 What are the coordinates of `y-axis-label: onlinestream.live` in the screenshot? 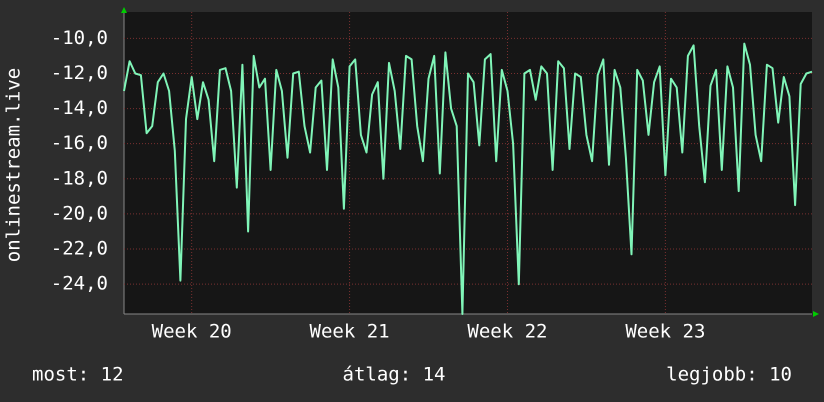 It's located at (14, 165).